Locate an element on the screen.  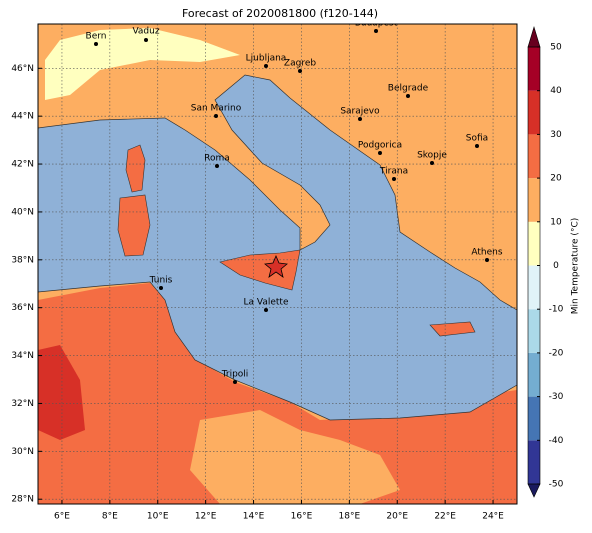
cool-alps is located at coordinates (142, 64).